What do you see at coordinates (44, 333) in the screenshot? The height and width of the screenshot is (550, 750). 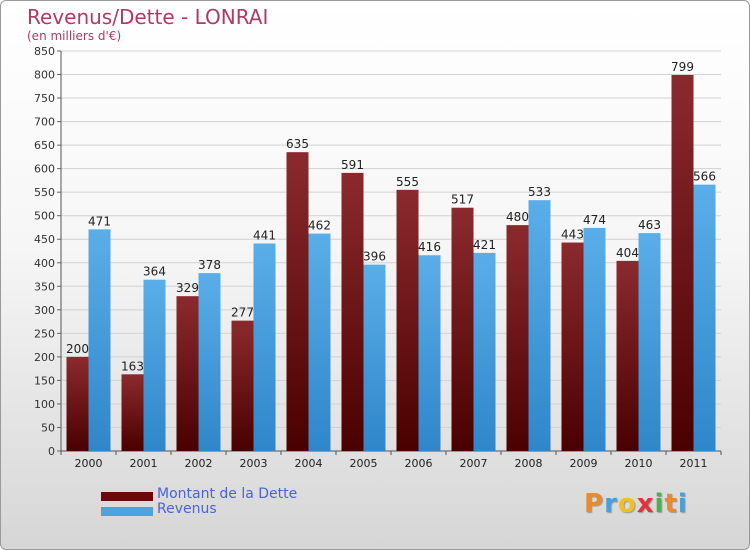 I see `y-tick-label: 250` at bounding box center [44, 333].